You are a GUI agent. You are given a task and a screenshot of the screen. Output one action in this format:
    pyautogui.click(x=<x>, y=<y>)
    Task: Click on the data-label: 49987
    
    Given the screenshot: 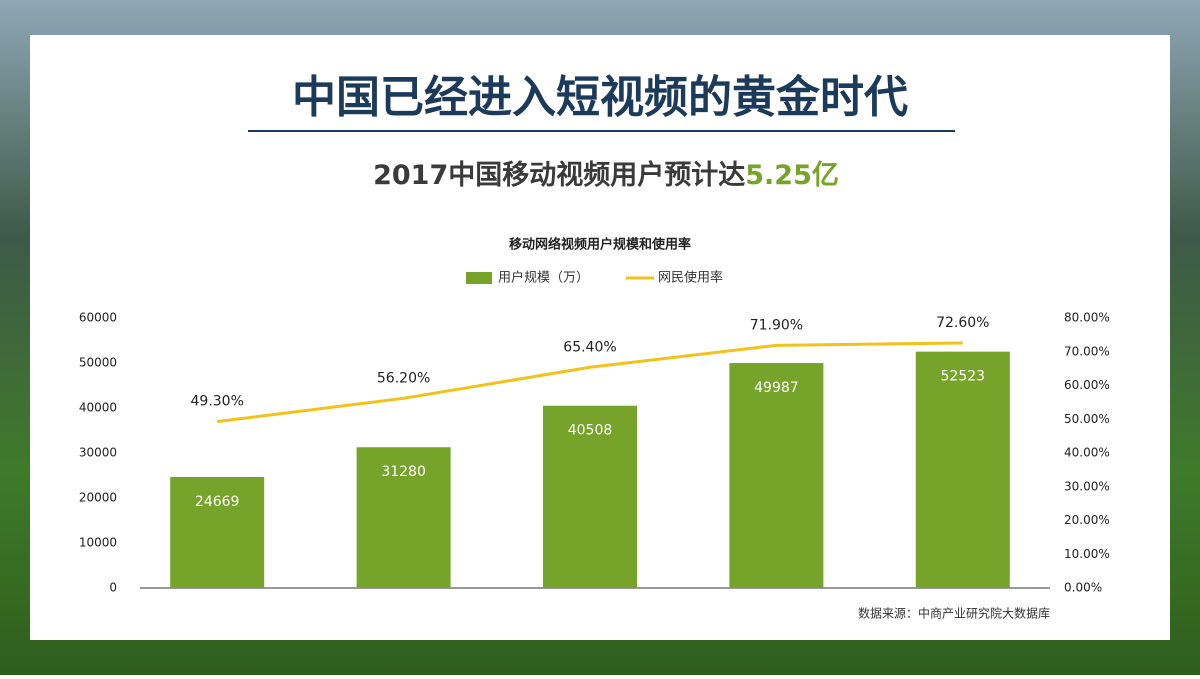 What is the action you would take?
    pyautogui.click(x=776, y=388)
    